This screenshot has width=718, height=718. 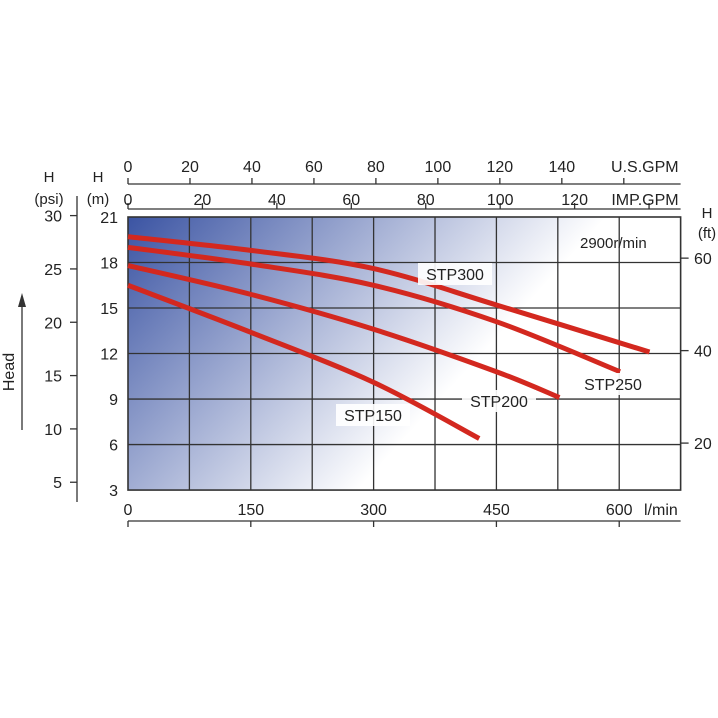 I want to click on x-tick-label: 150, so click(x=250, y=510).